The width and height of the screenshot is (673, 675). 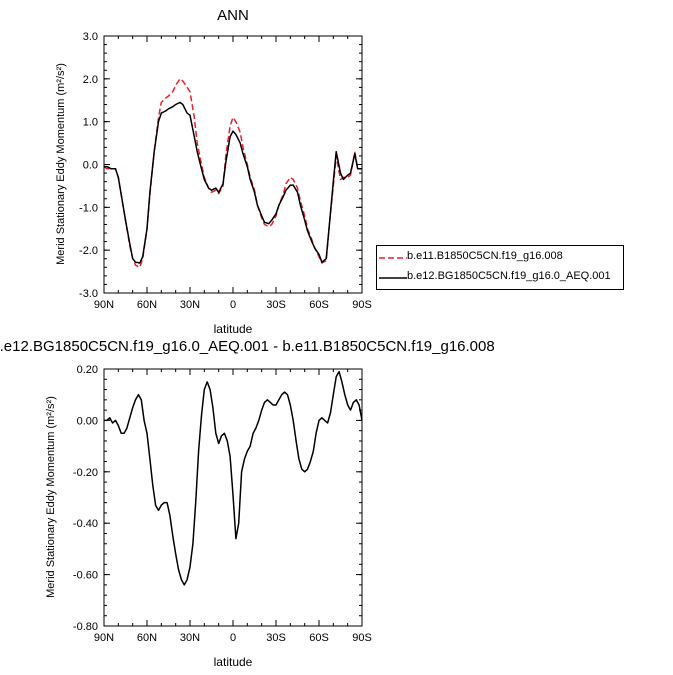 I want to click on legend-black-line-swatch, so click(x=393, y=278).